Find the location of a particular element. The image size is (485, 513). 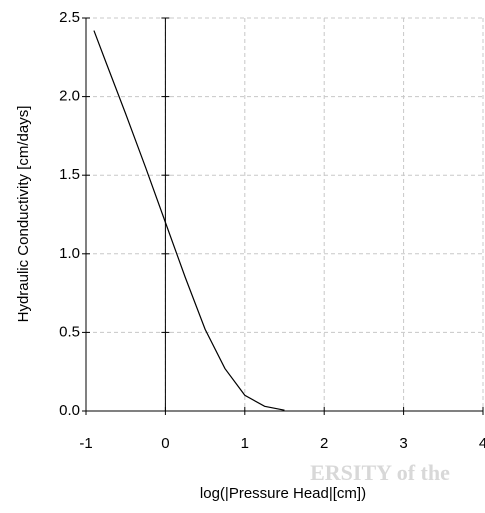

x-tick-label: -1 is located at coordinates (85, 443).